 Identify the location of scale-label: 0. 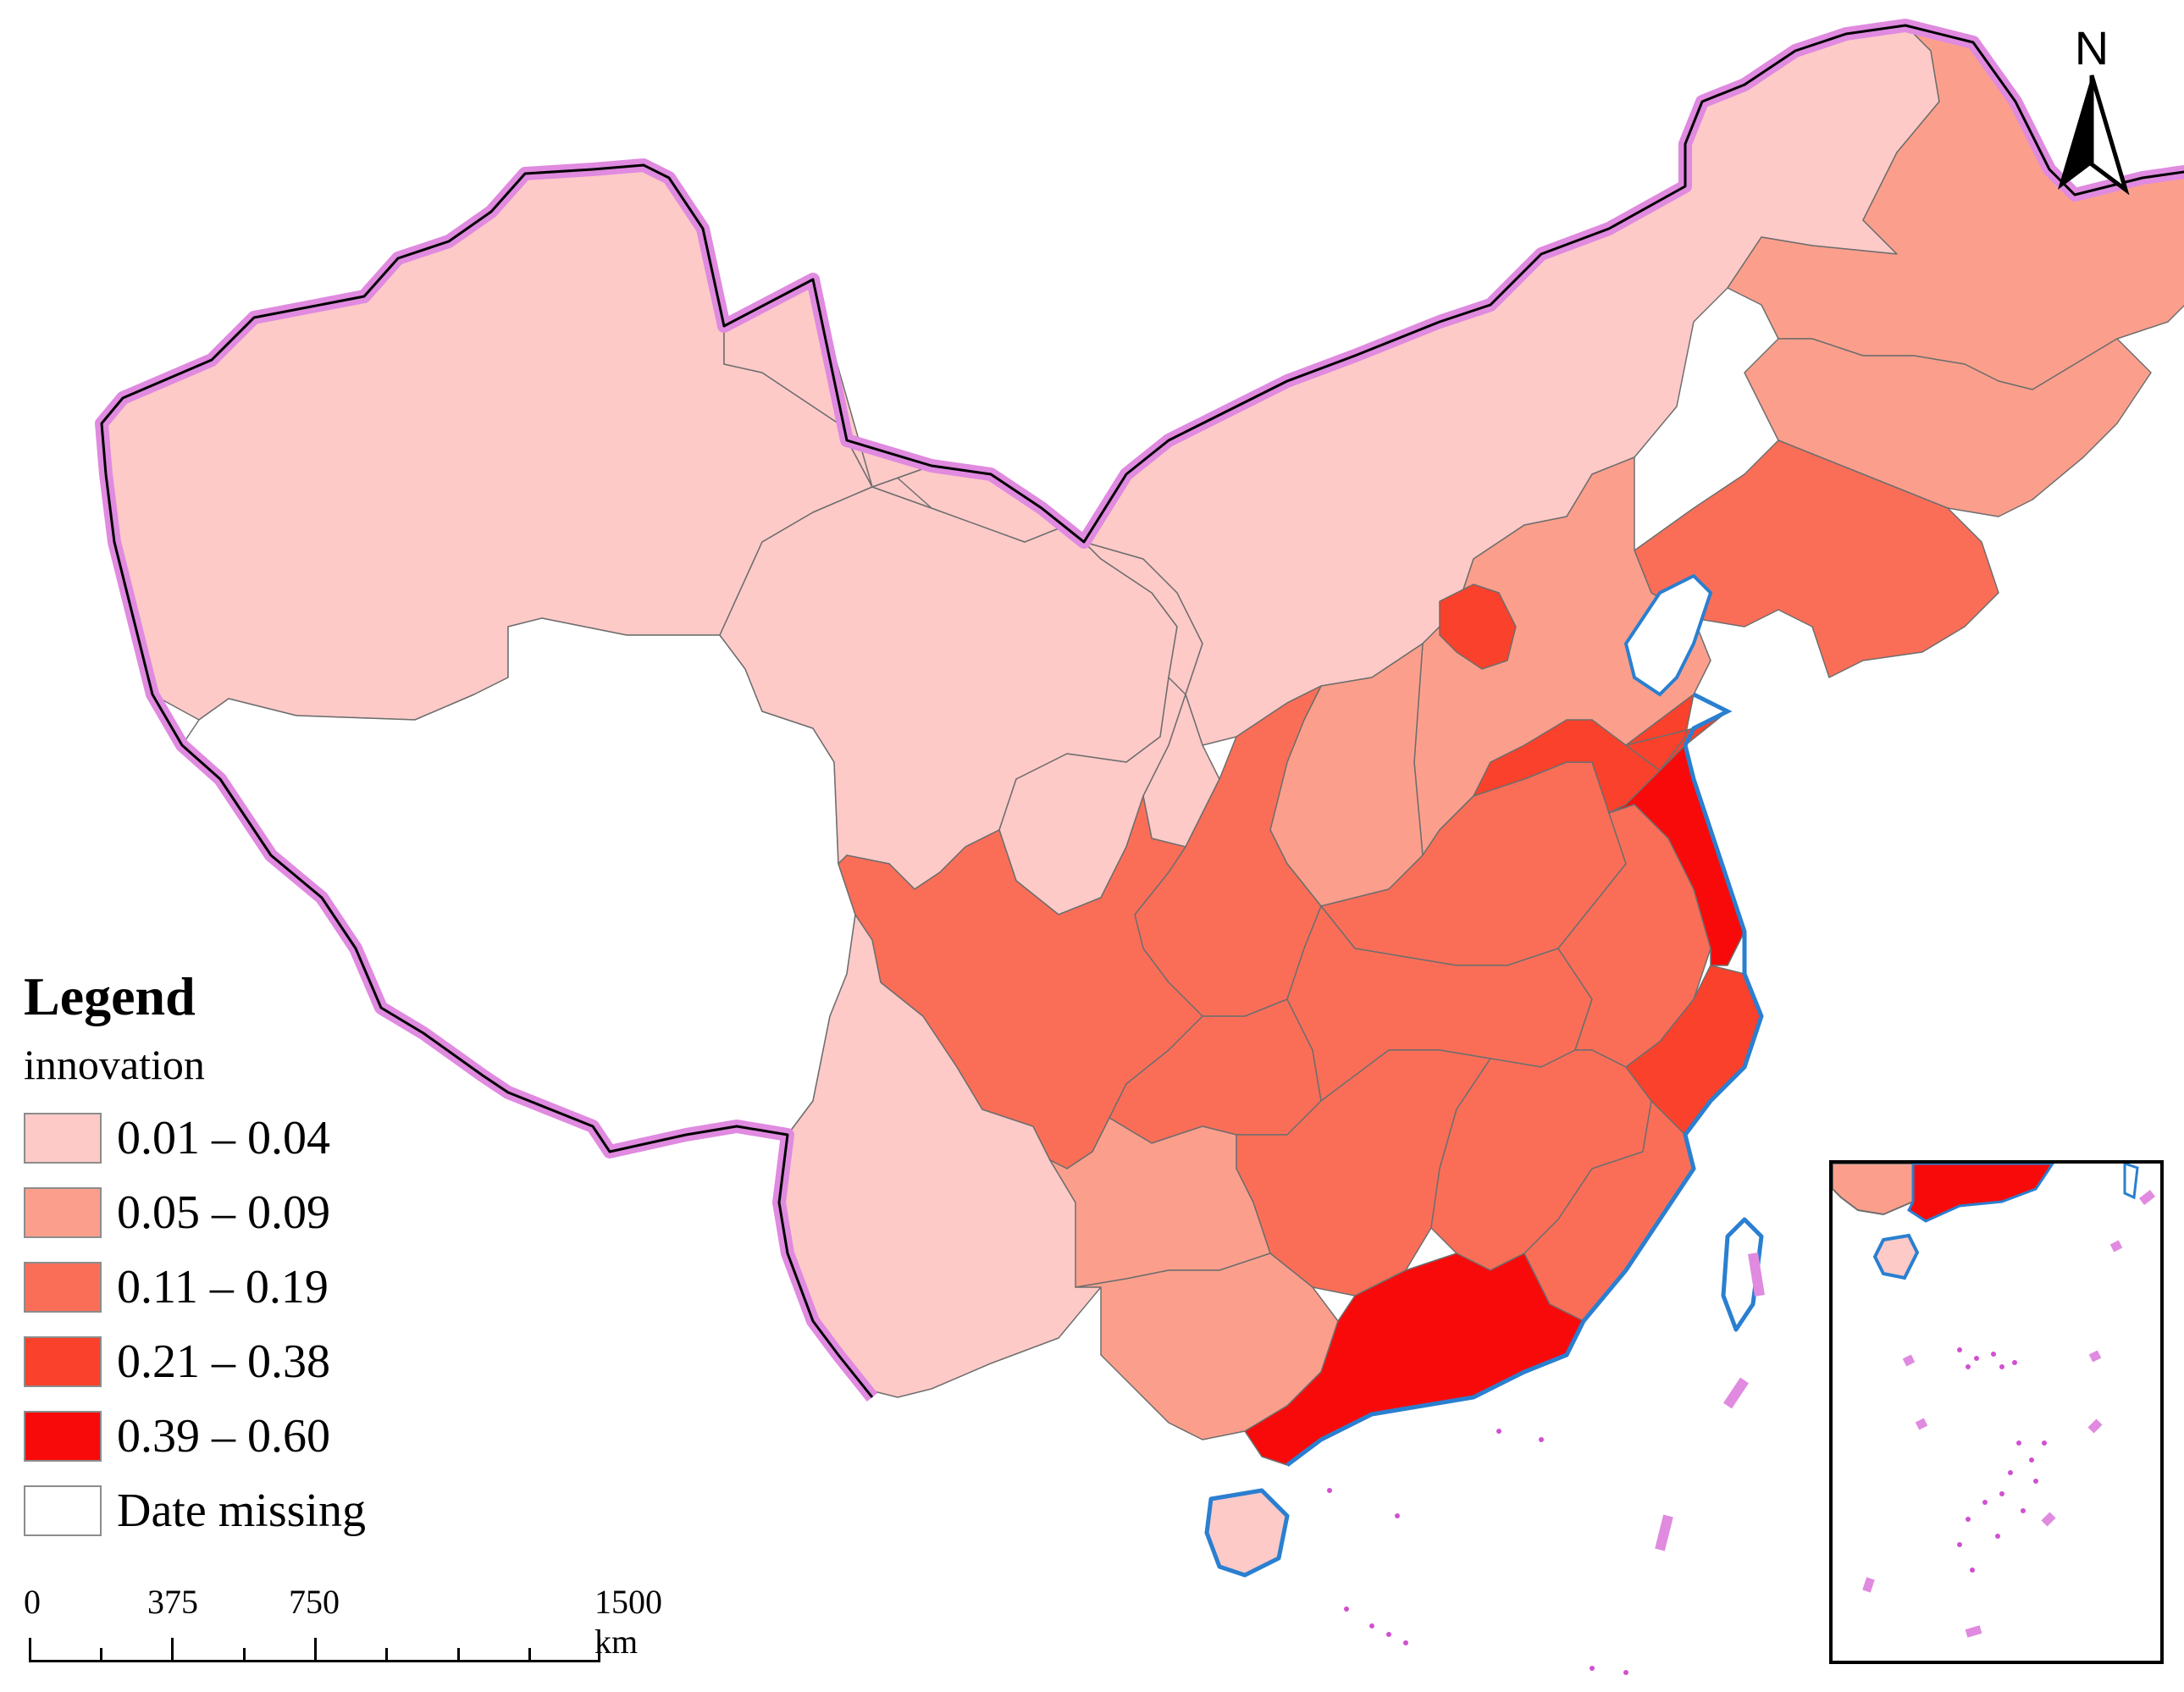
(32, 1602).